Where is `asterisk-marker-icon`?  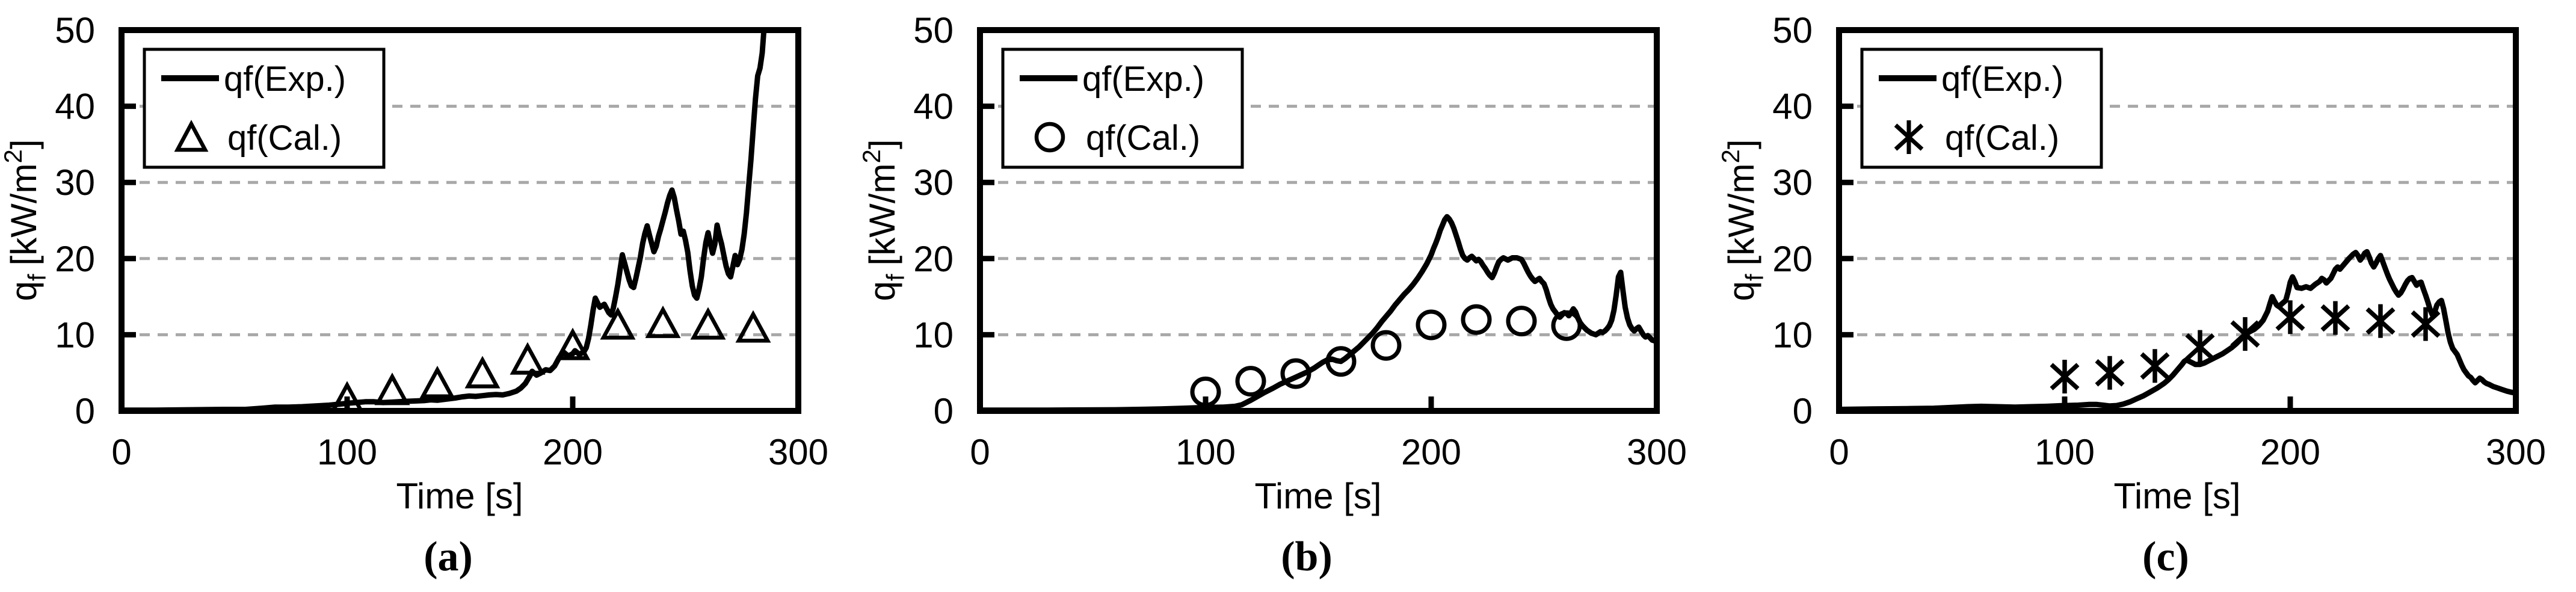 asterisk-marker-icon is located at coordinates (1909, 137).